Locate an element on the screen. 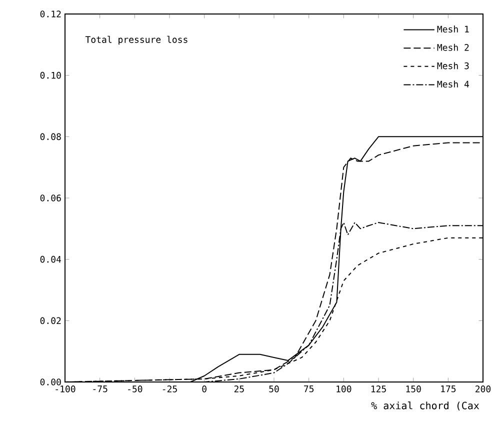 This screenshot has height=440, width=495. y-tick-label: 0.12 is located at coordinates (50, 14).